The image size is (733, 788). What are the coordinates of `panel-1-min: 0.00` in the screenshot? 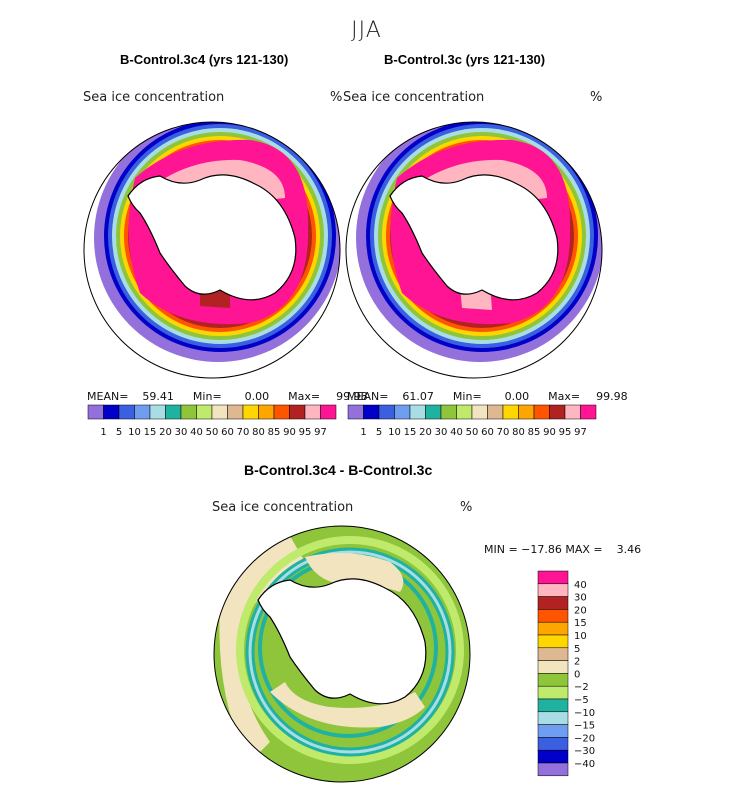 It's located at (257, 396).